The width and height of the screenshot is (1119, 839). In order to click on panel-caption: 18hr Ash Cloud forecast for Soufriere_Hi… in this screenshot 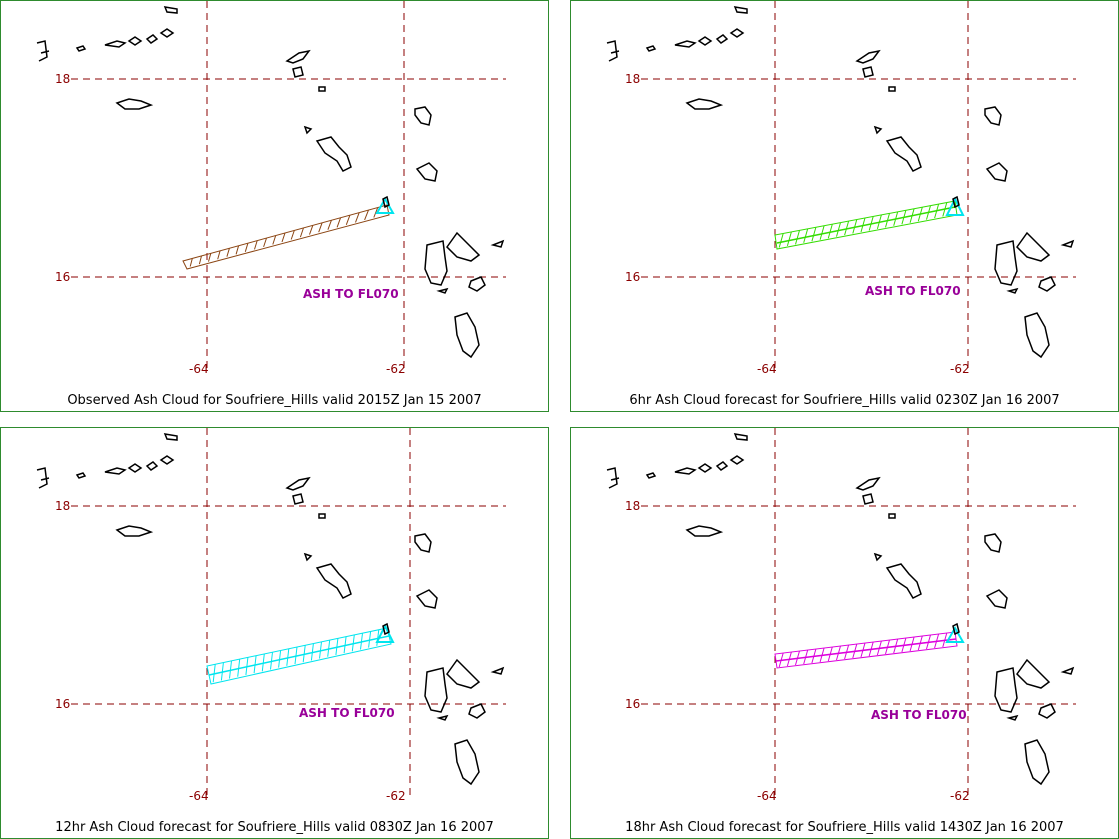, I will do `click(844, 827)`.